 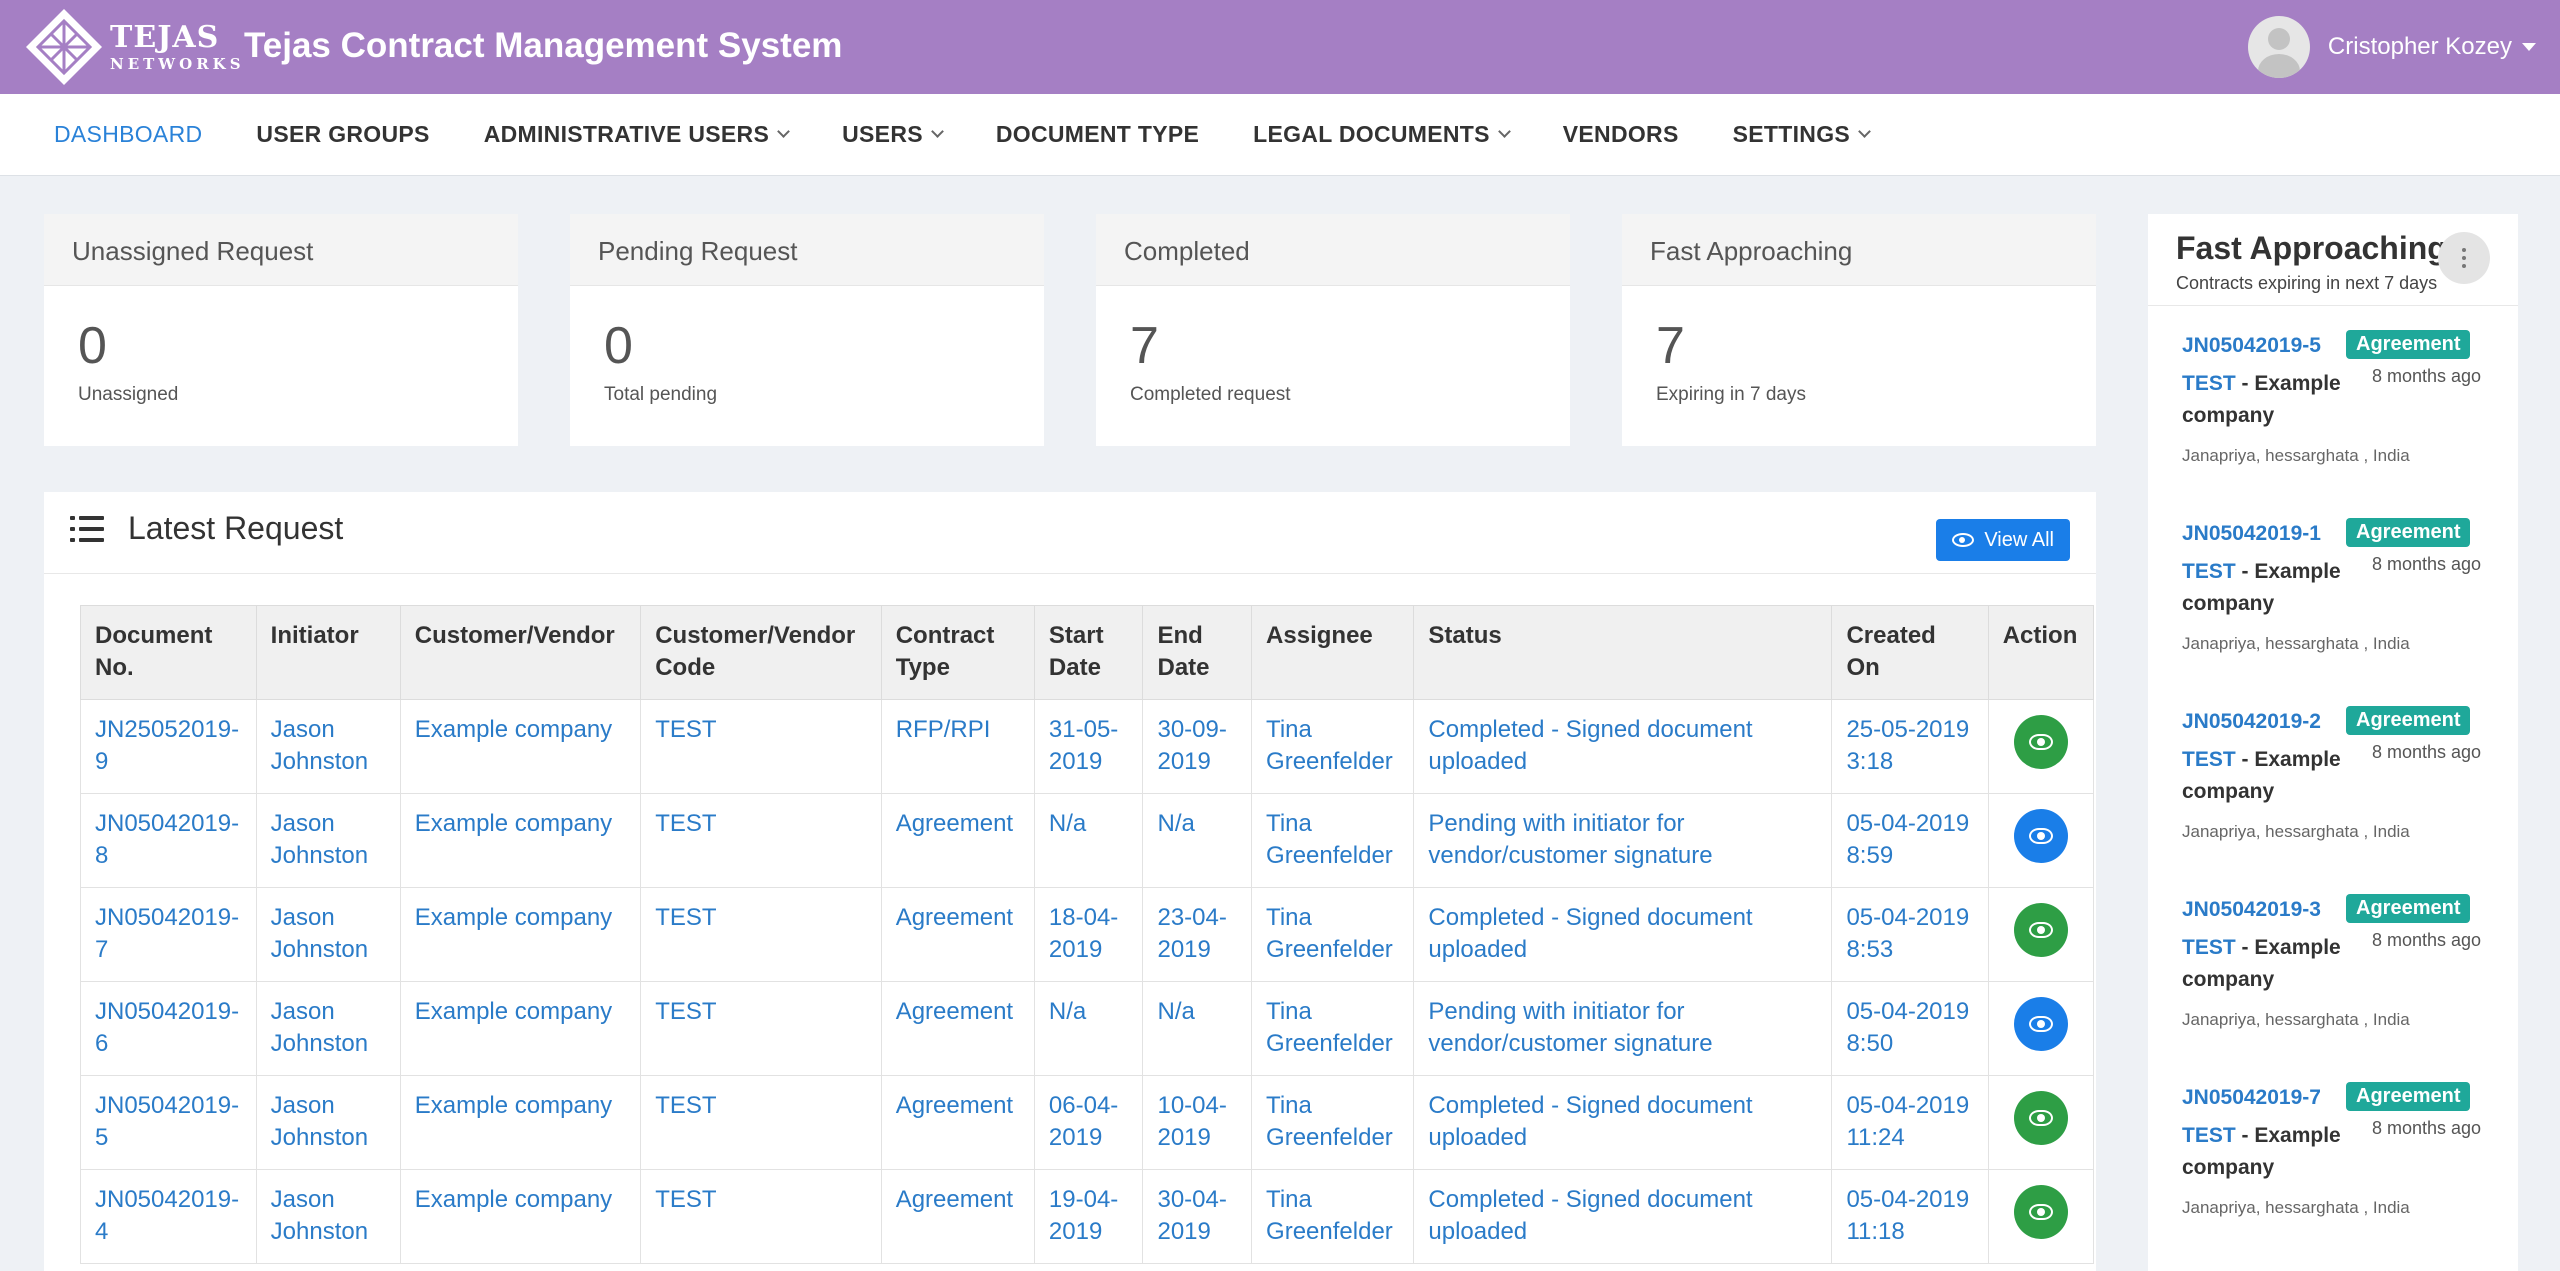 What do you see at coordinates (2003, 540) in the screenshot?
I see `view-all-button: View All` at bounding box center [2003, 540].